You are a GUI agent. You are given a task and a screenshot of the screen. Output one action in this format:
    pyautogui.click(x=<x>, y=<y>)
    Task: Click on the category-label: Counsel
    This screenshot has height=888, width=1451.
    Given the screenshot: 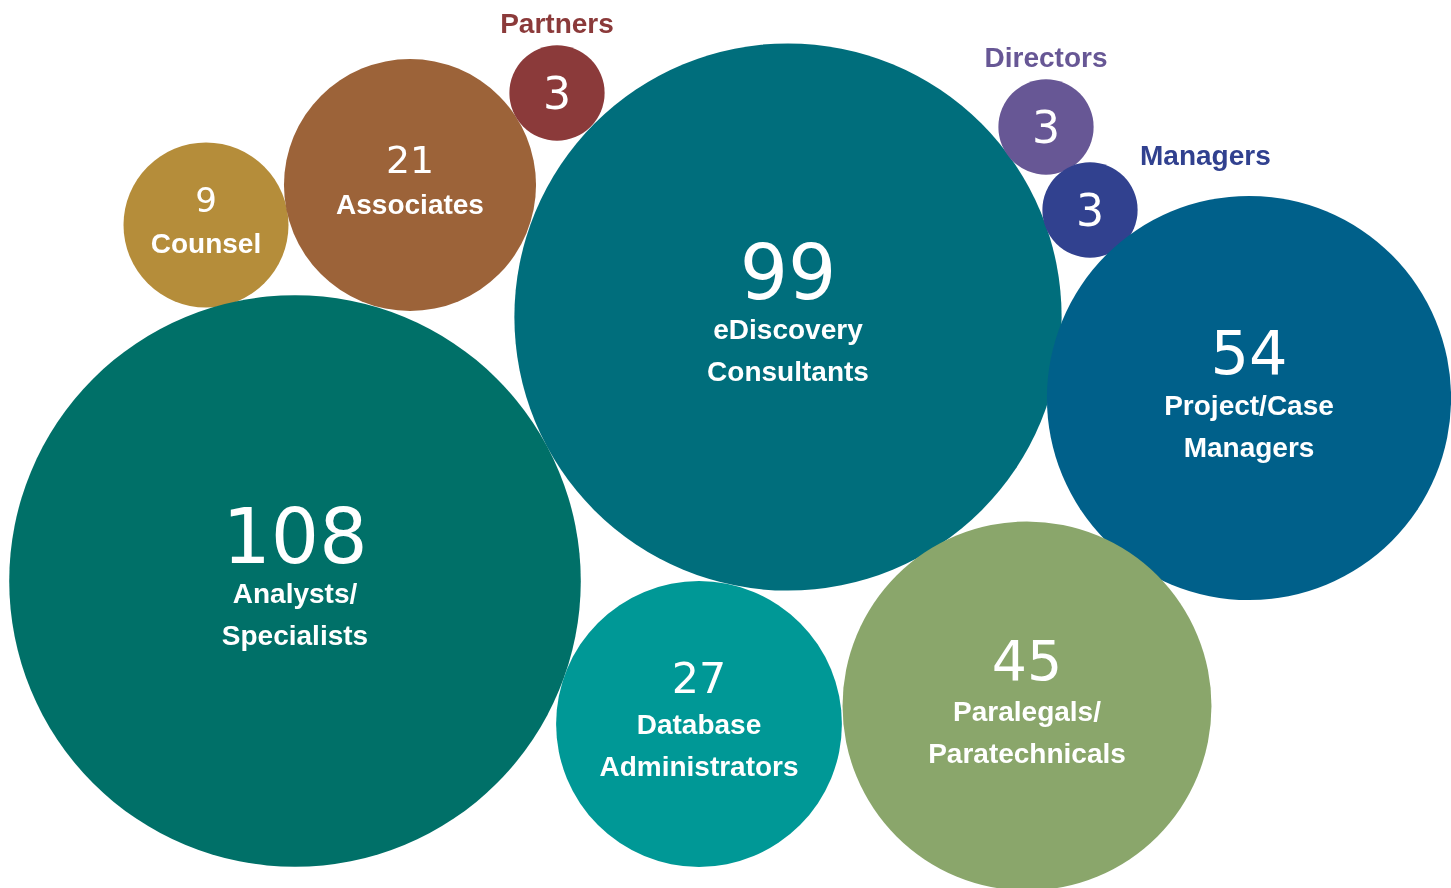 What is the action you would take?
    pyautogui.click(x=206, y=243)
    